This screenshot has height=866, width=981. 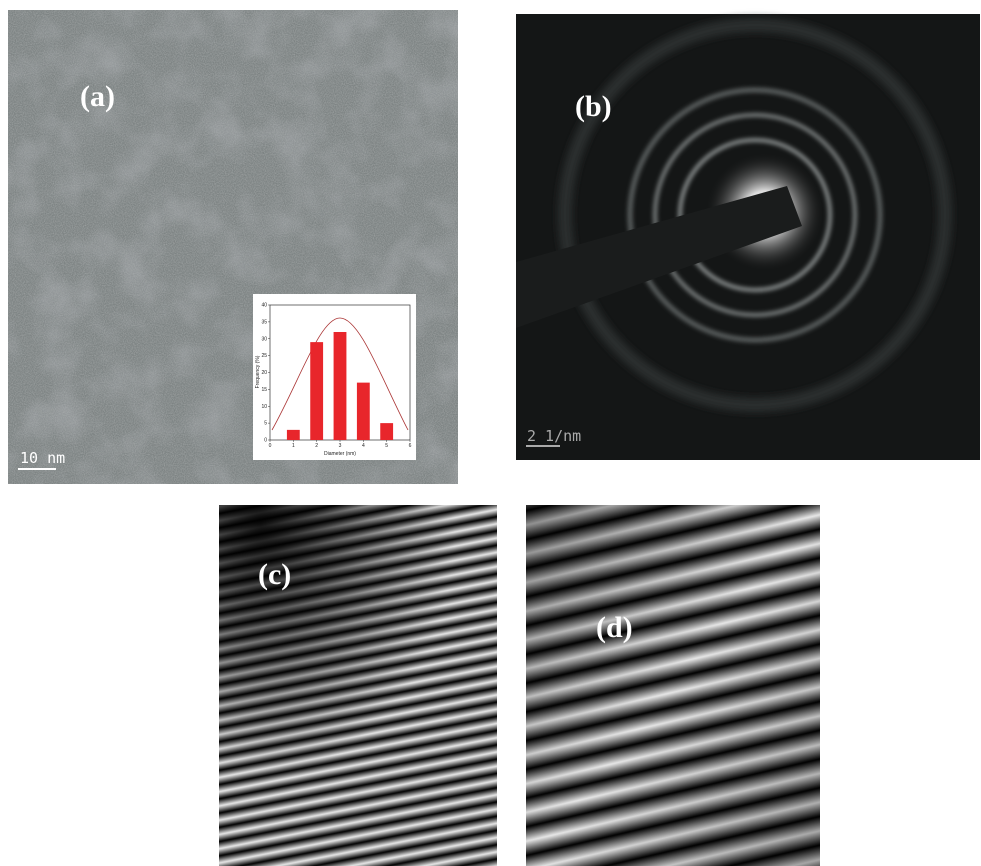 What do you see at coordinates (265, 441) in the screenshot?
I see `y-tick-label: 0` at bounding box center [265, 441].